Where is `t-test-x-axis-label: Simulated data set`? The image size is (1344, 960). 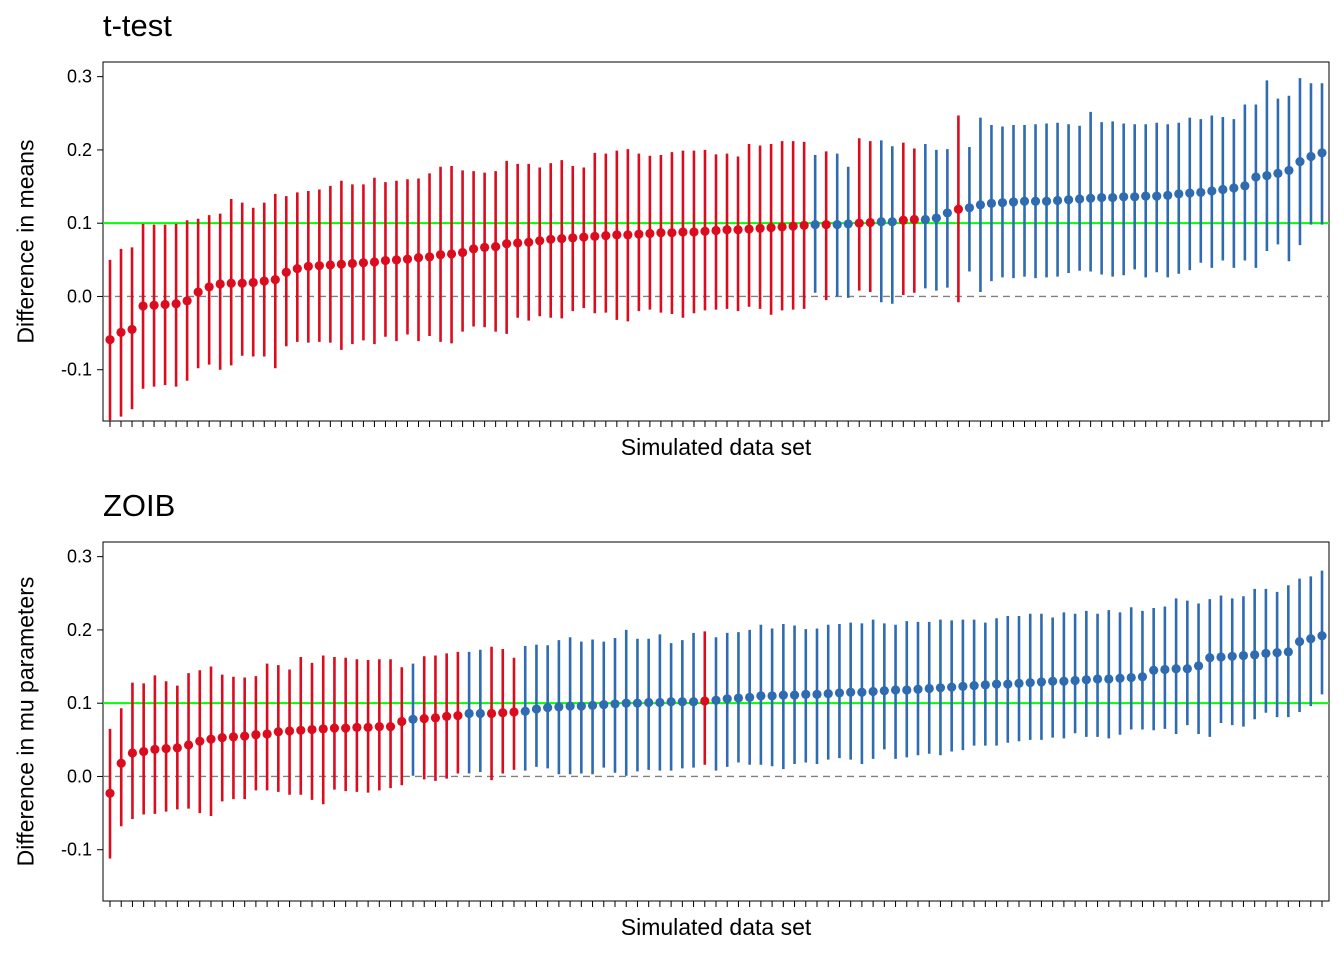
t-test-x-axis-label: Simulated data set is located at coordinates (716, 447).